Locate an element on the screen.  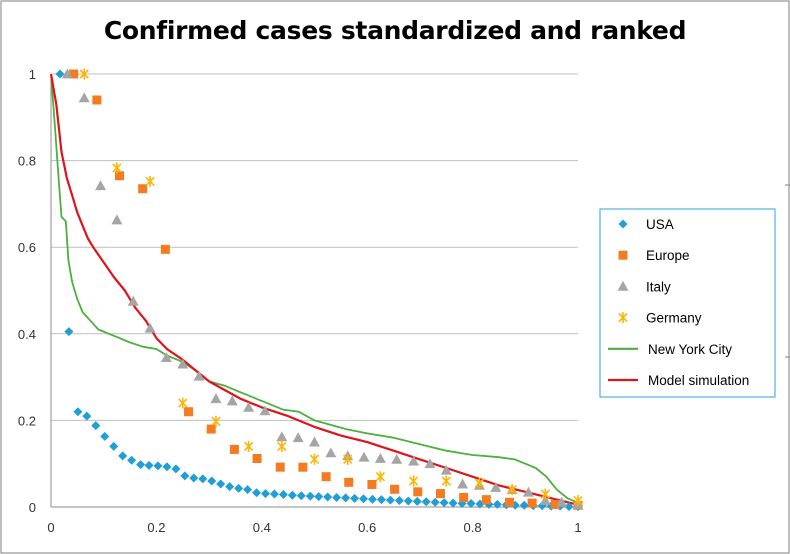
x-tick-label: 0.4 is located at coordinates (262, 527).